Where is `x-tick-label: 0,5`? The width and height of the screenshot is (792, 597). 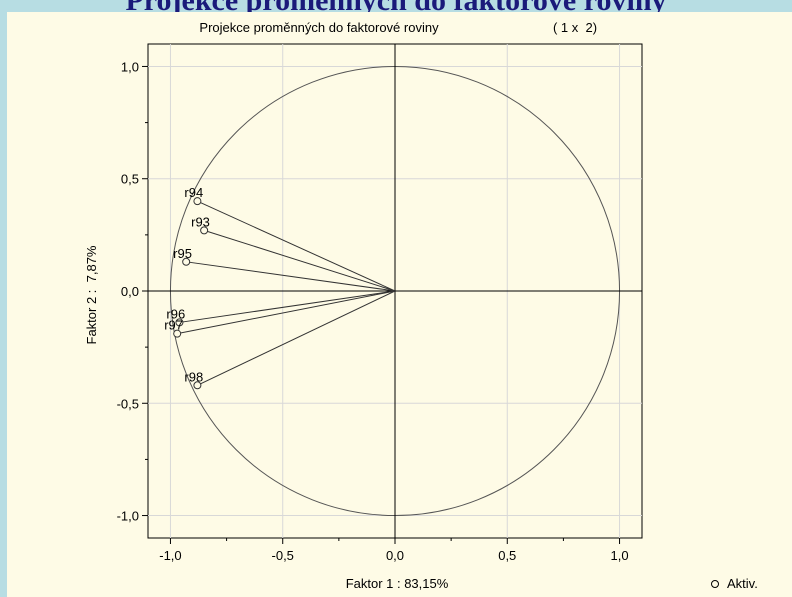
x-tick-label: 0,5 is located at coordinates (507, 555).